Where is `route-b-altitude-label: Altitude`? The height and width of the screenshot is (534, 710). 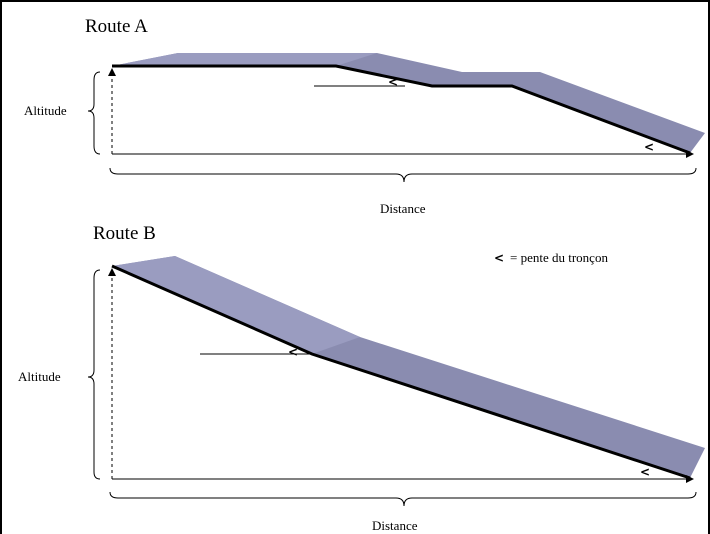 route-b-altitude-label: Altitude is located at coordinates (39, 376).